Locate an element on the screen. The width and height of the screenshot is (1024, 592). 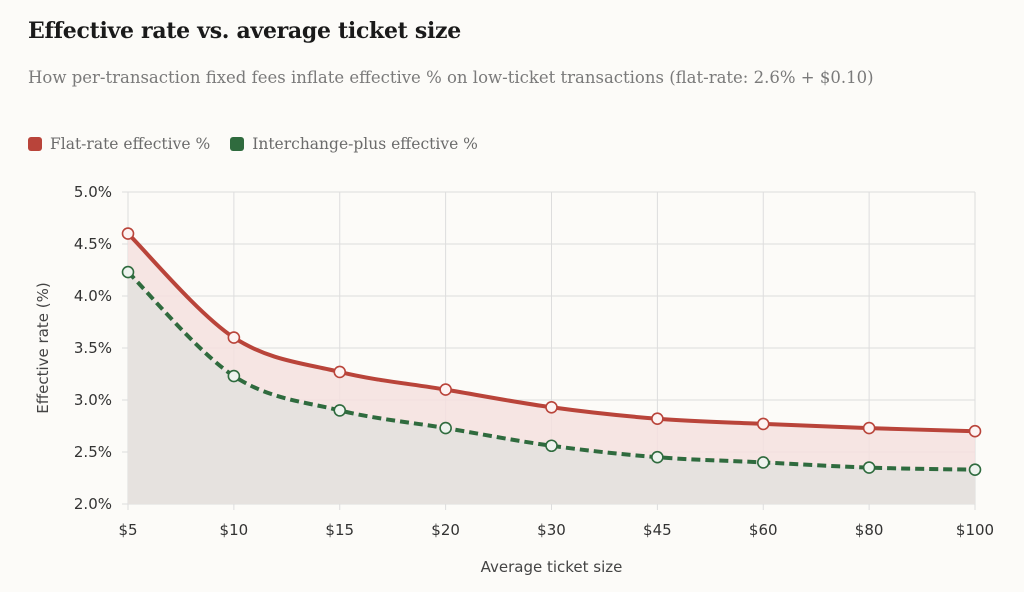
legend-swatch-flat is located at coordinates (35, 144).